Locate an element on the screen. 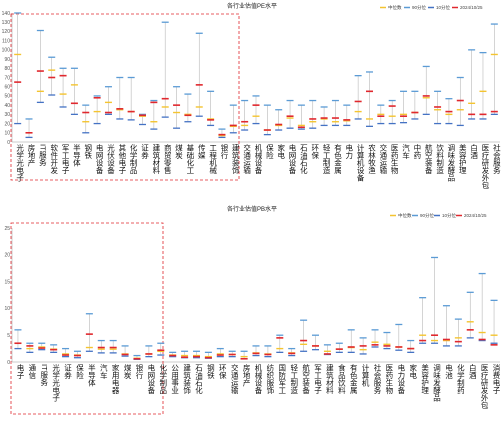  category-label: 工程机械 is located at coordinates (212, 159).